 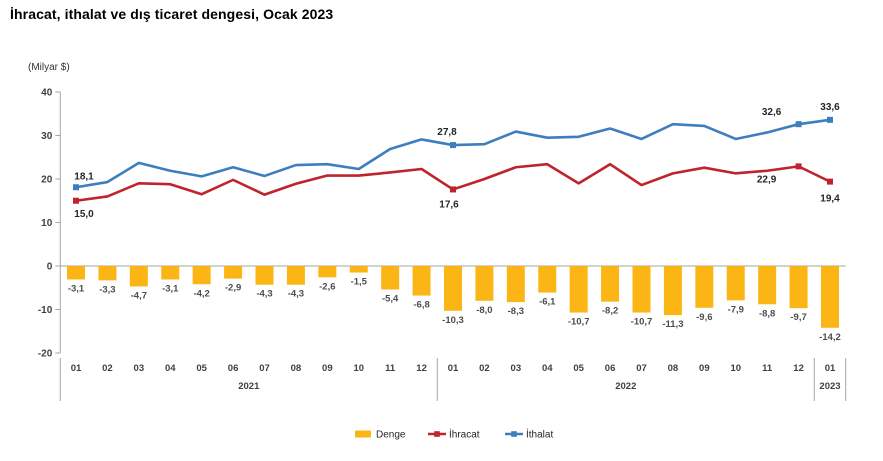 What do you see at coordinates (449, 204) in the screenshot?
I see `ihracat-point-label: 17,6` at bounding box center [449, 204].